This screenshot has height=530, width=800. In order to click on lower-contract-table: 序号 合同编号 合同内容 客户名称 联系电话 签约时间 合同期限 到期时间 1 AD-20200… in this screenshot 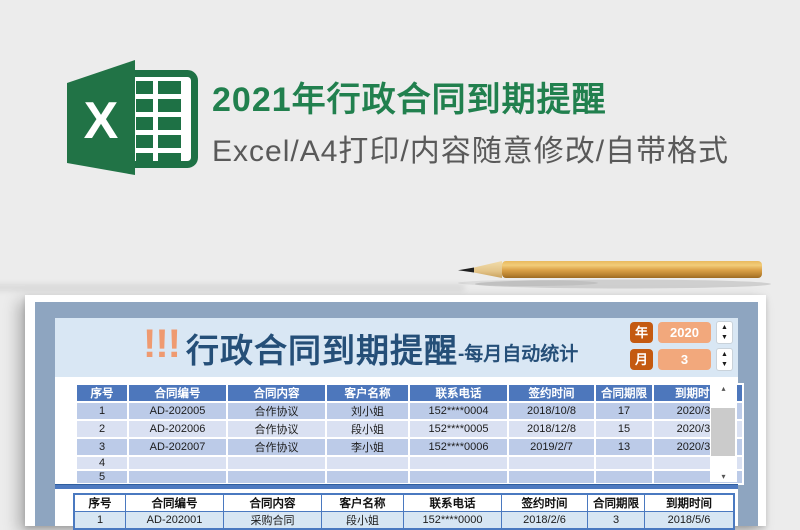, I will do `click(404, 511)`.